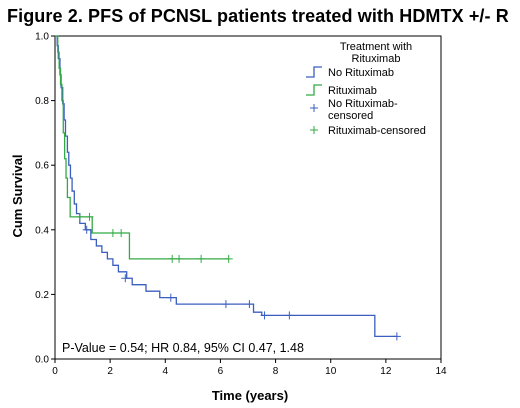 The height and width of the screenshot is (408, 520). Describe the element at coordinates (42, 295) in the screenshot. I see `y-tick-label: 0.2` at that location.